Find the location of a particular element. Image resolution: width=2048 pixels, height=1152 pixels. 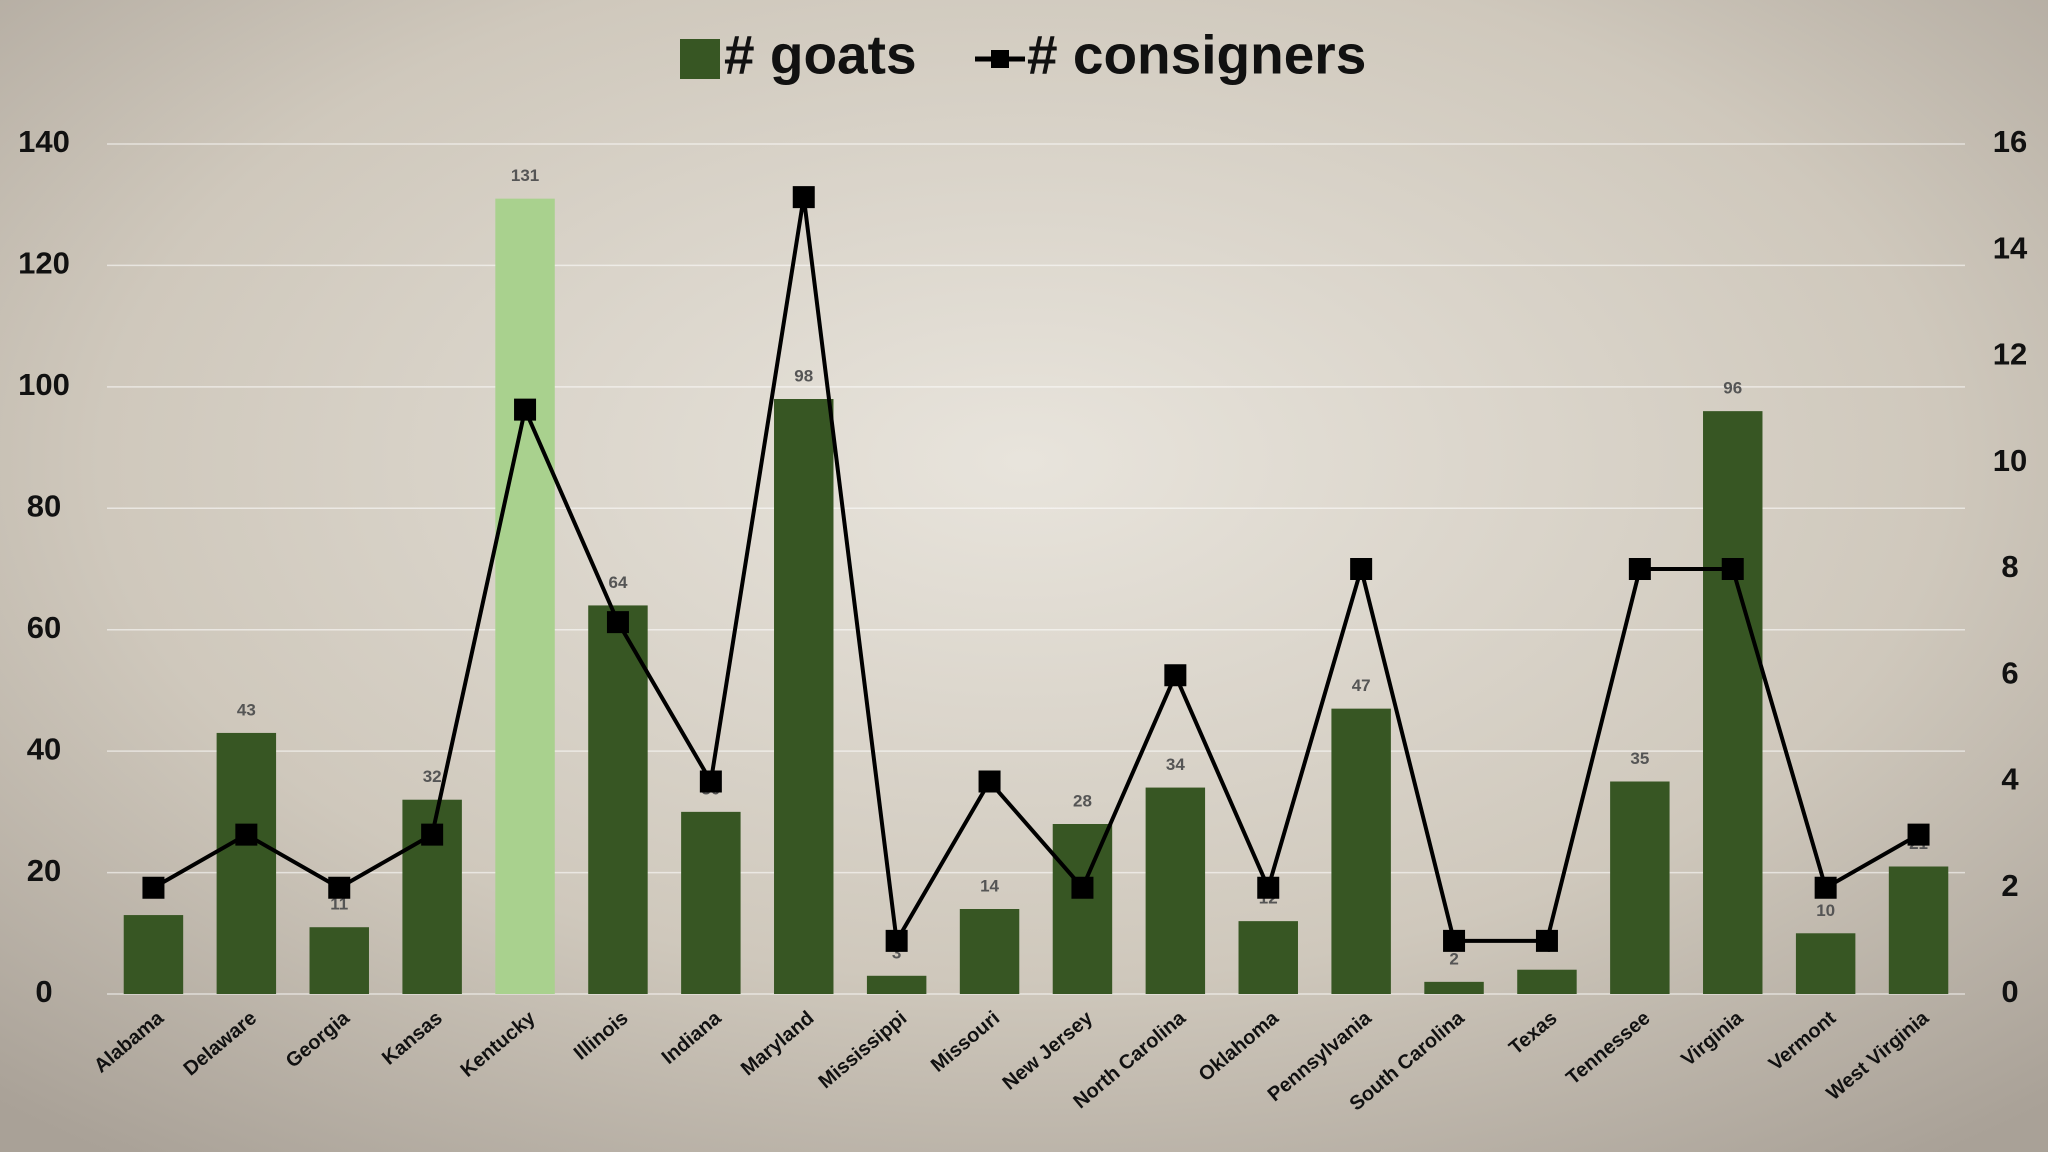

y2-tick-label: 0 is located at coordinates (2009, 991).